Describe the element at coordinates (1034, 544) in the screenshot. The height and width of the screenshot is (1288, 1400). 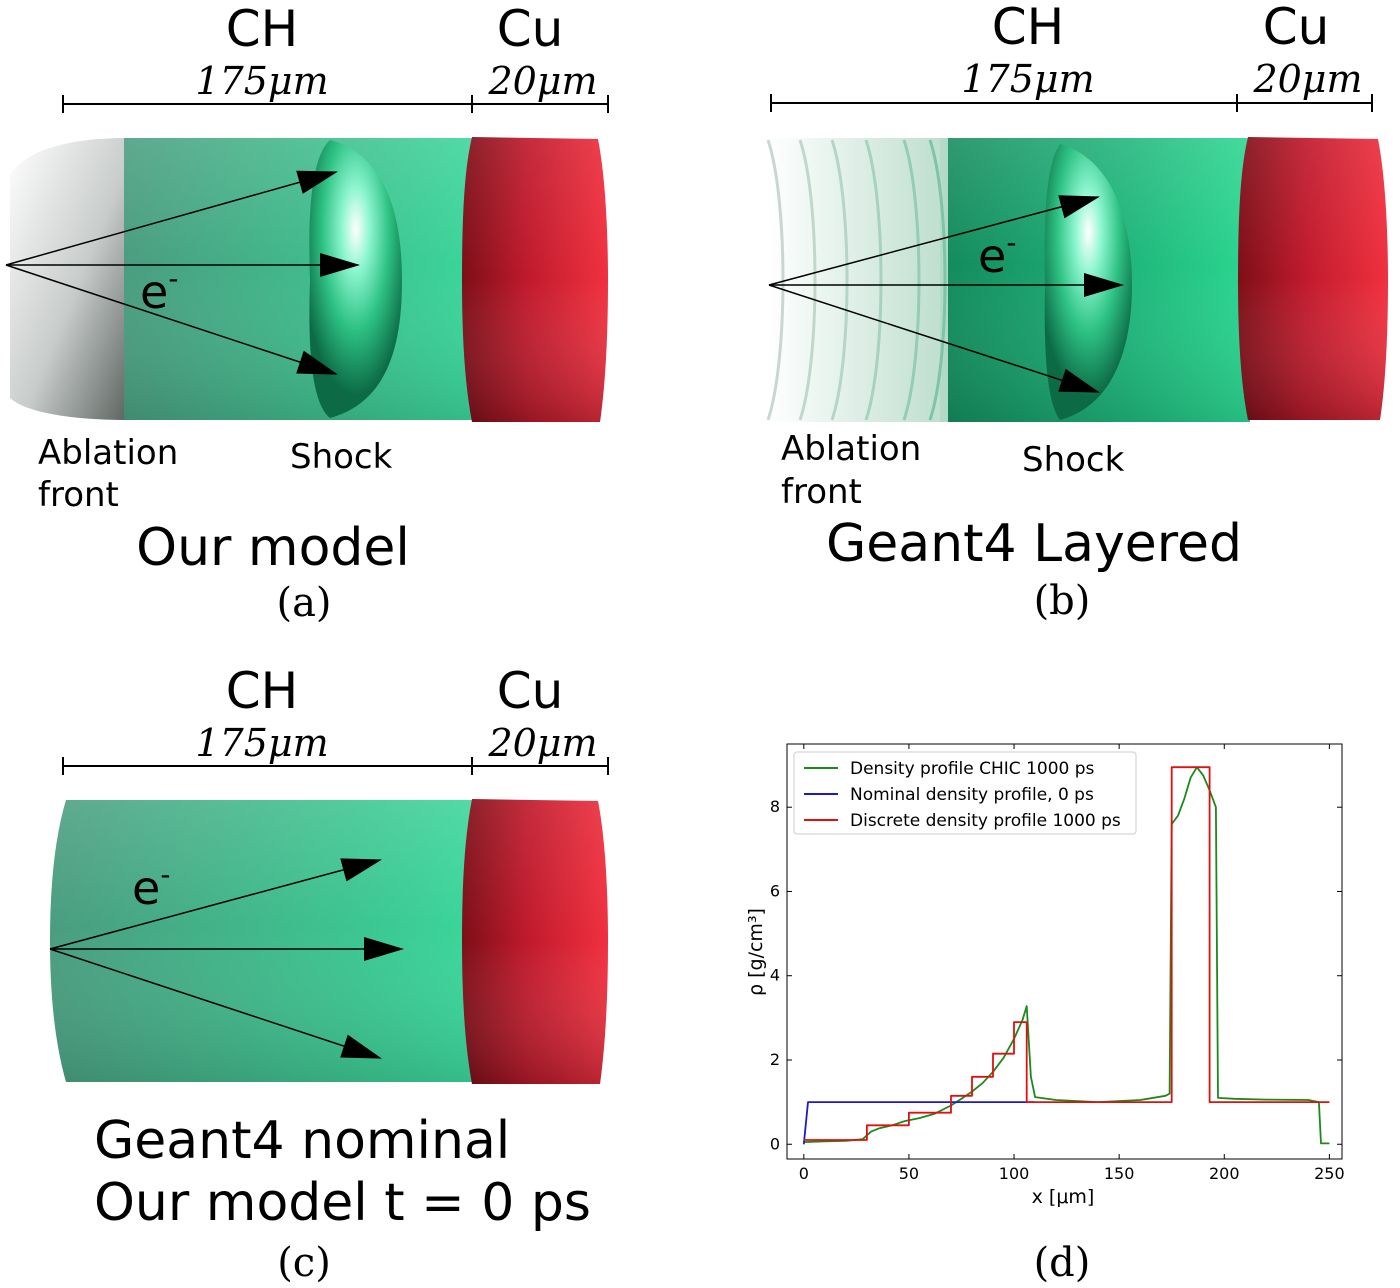
I see `panel-title: Geant4 Layered` at that location.